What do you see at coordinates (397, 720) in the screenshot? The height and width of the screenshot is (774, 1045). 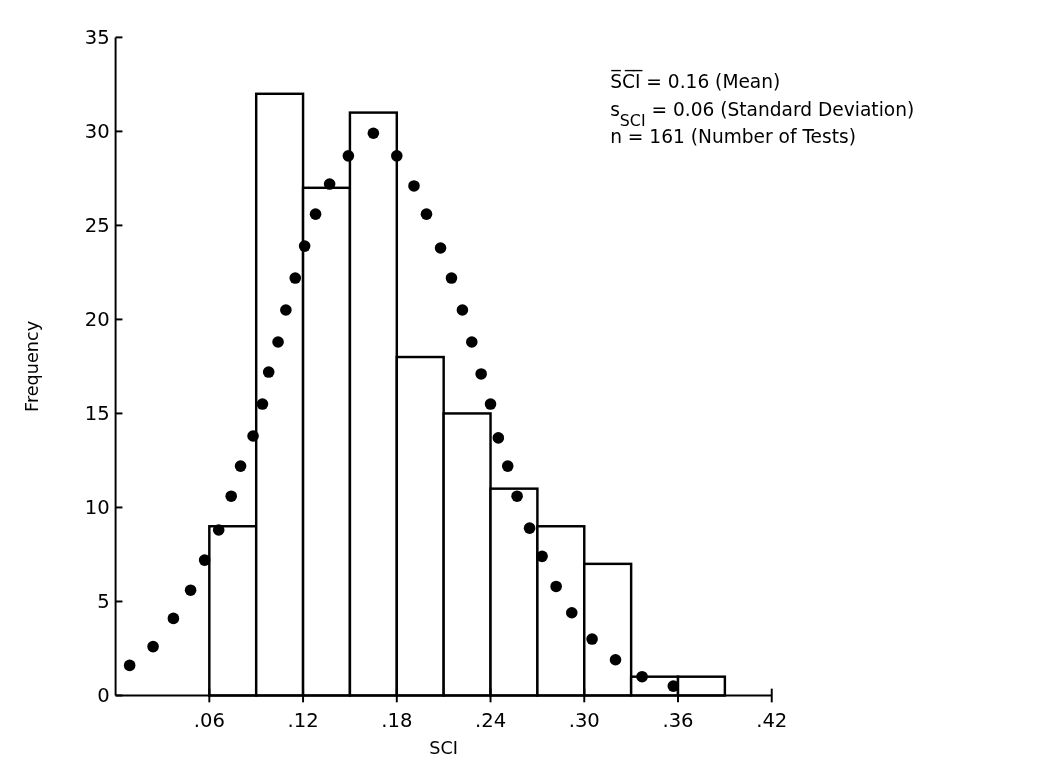 I see `x-tick-label: .18` at bounding box center [397, 720].